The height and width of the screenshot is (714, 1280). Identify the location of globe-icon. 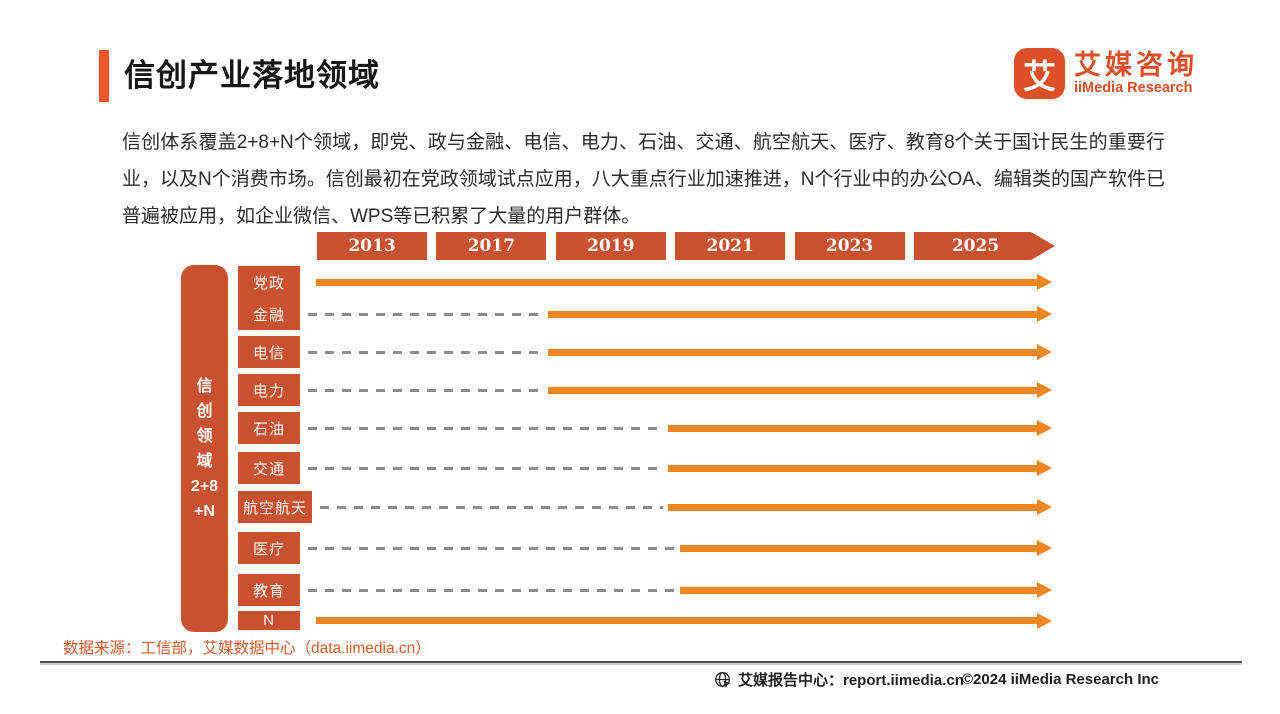
(723, 679).